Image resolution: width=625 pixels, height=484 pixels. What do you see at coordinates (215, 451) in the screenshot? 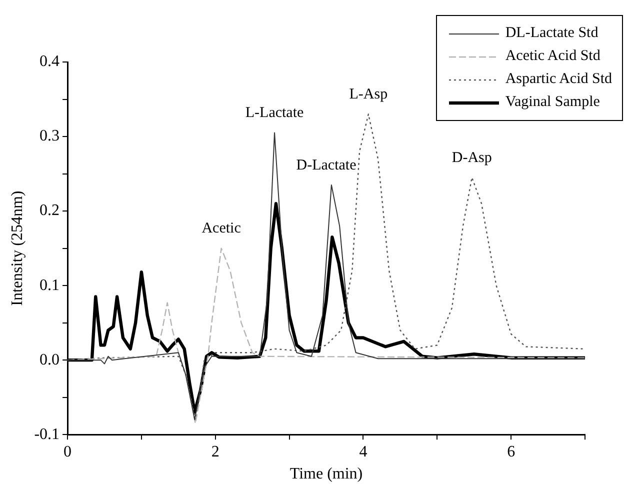
I see `x-tick-label: 2` at bounding box center [215, 451].